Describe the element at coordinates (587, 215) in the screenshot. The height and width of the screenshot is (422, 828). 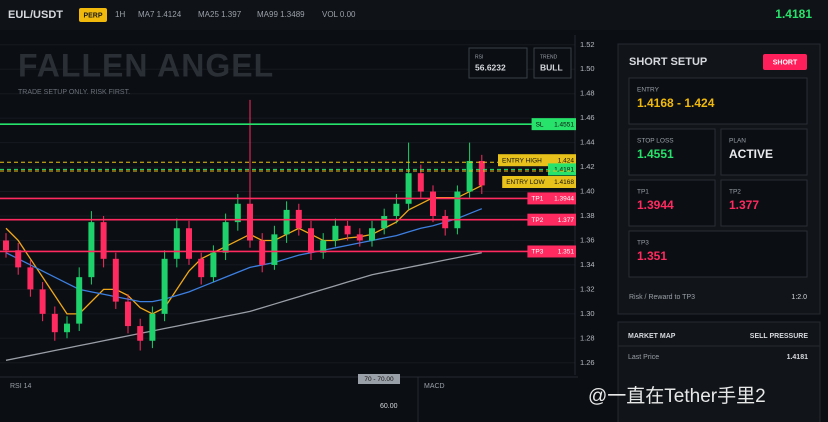
I see `y-tick-label: 1.38` at that location.